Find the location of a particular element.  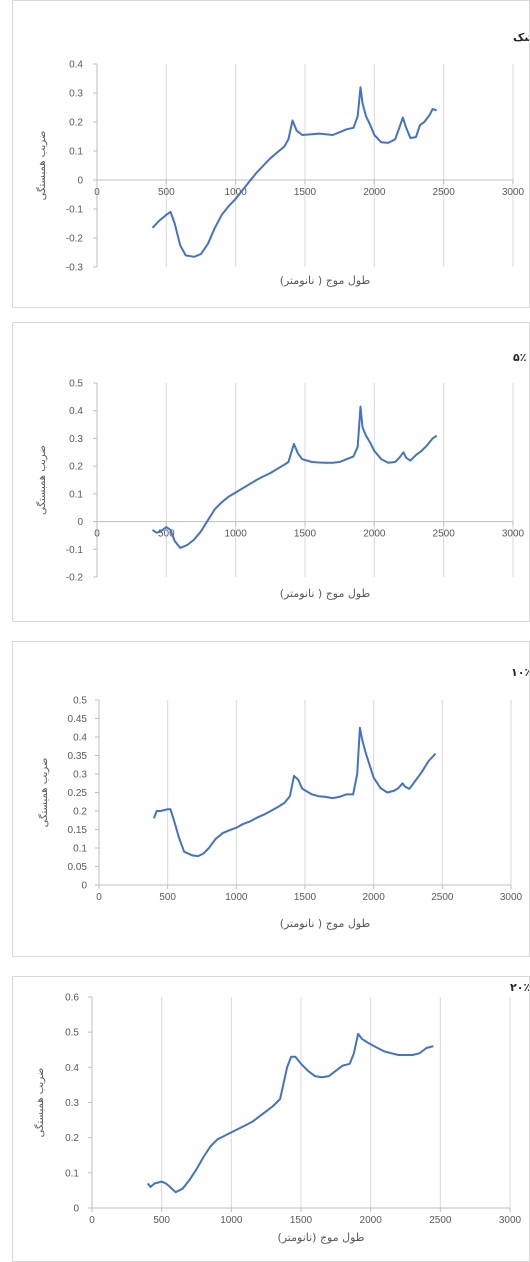

chart-title: رطوبت آون خشک is located at coordinates (521, 37).